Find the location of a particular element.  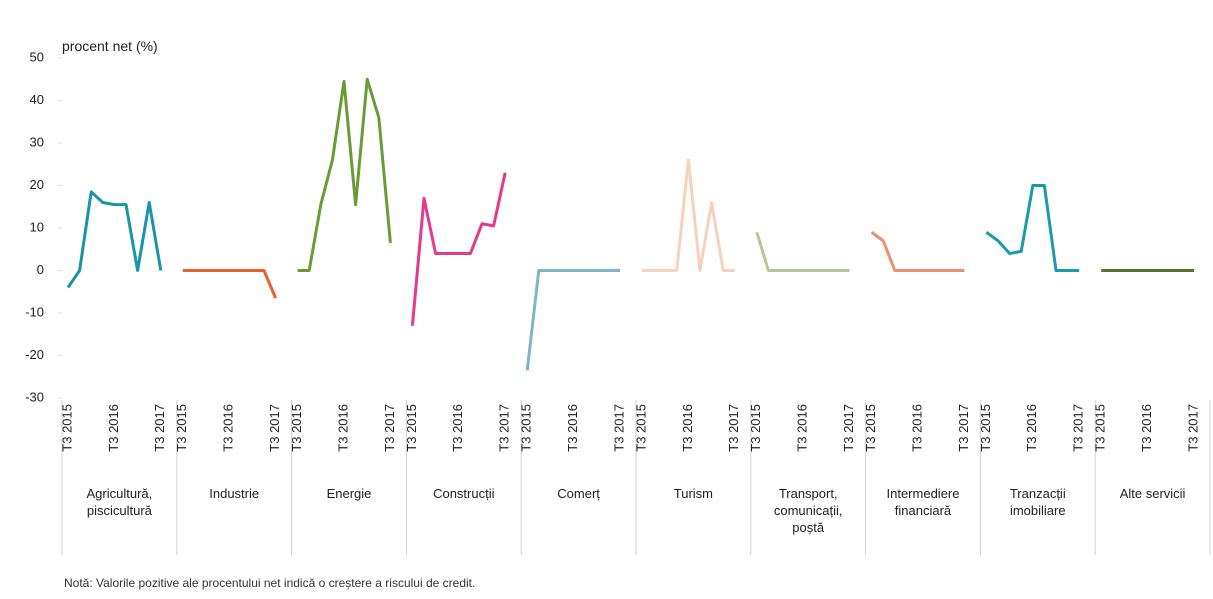

category-label: Industrie is located at coordinates (234, 493).